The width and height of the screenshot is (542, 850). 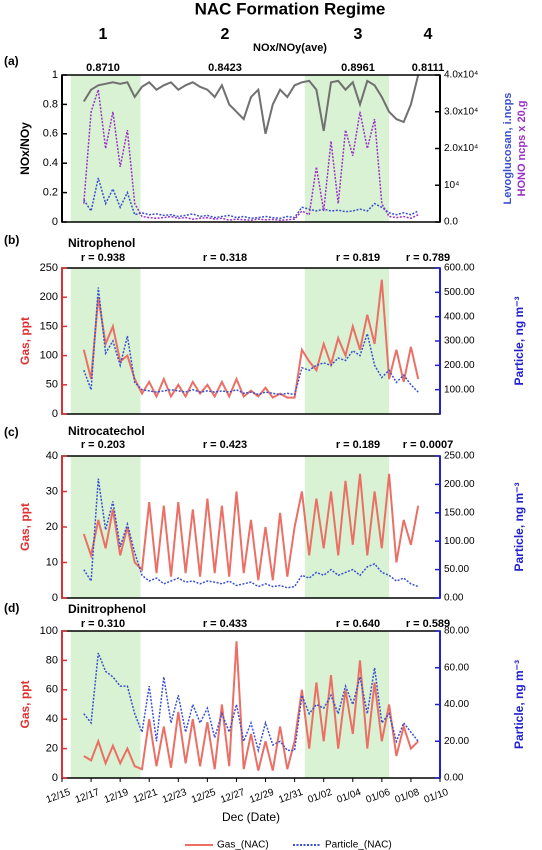 I want to click on panel-label: (d), so click(x=11, y=608).